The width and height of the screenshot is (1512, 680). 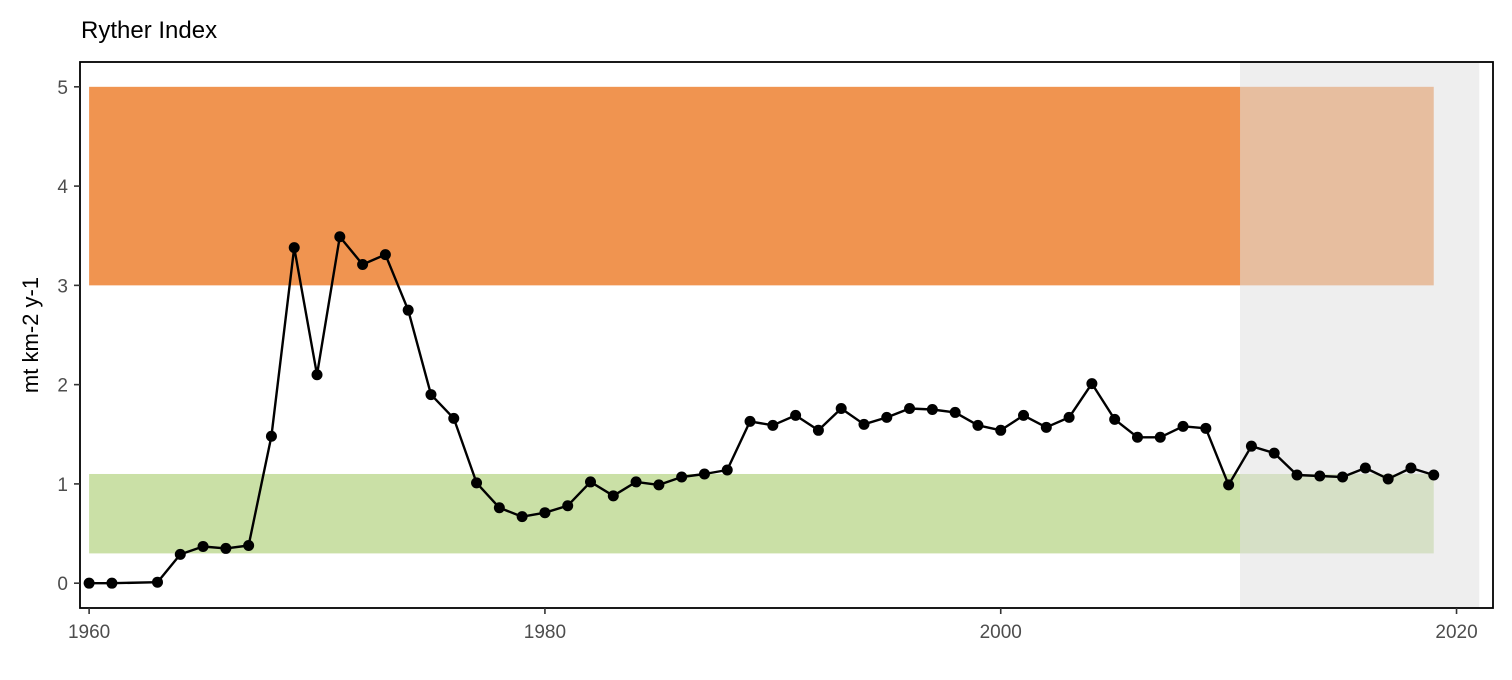 What do you see at coordinates (62, 485) in the screenshot?
I see `y-tick-label: 1` at bounding box center [62, 485].